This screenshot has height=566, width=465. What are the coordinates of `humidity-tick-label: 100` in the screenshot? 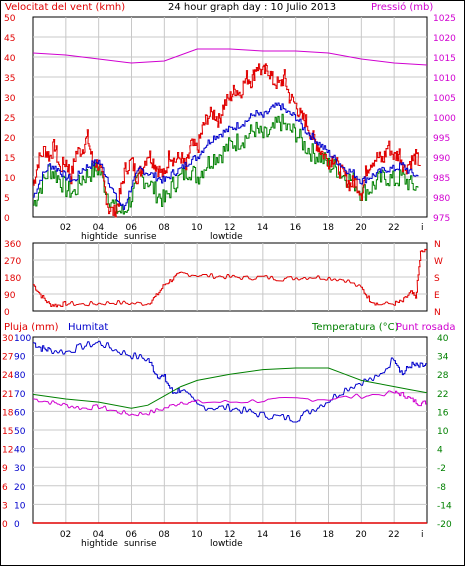 It's located at (22, 339).